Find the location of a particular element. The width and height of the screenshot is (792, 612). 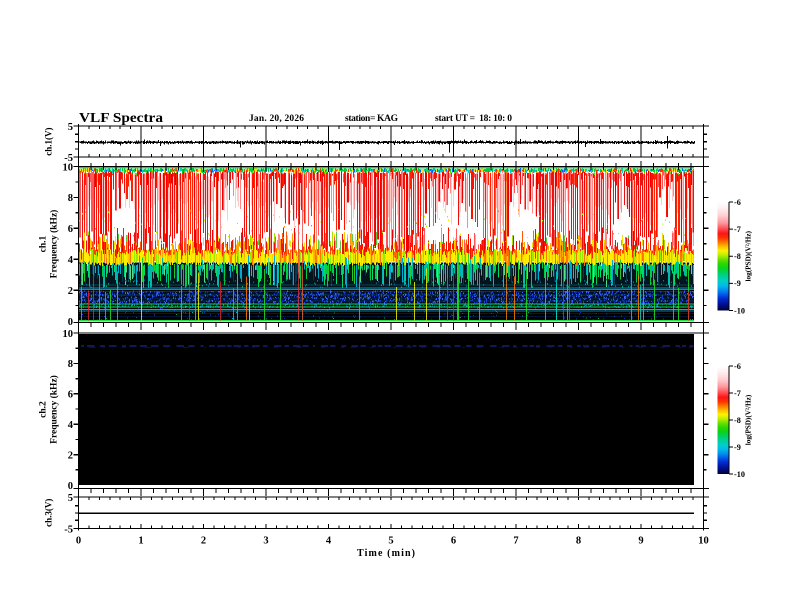

svg-text: start UT = 18: 10: 0 is located at coordinates (473, 119).